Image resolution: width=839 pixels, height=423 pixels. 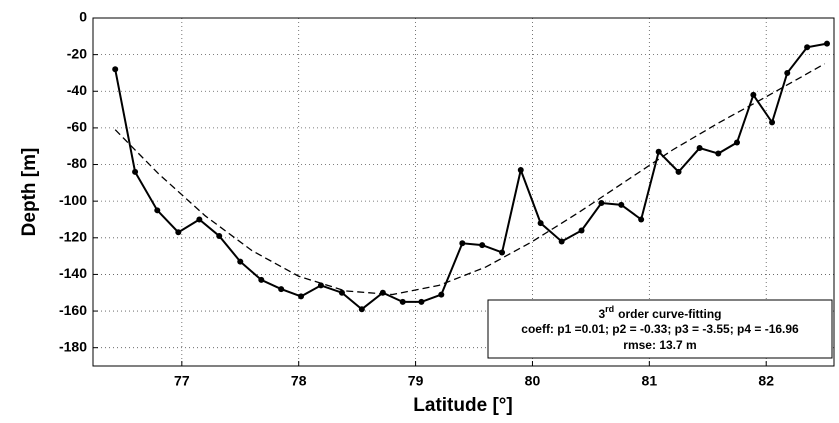 I want to click on y-axis-label: Depth [m], so click(x=29, y=192).